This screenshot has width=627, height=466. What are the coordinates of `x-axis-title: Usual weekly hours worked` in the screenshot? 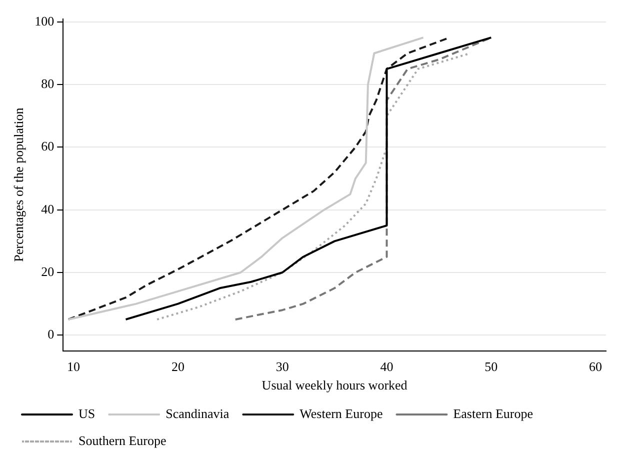 It's located at (335, 385).